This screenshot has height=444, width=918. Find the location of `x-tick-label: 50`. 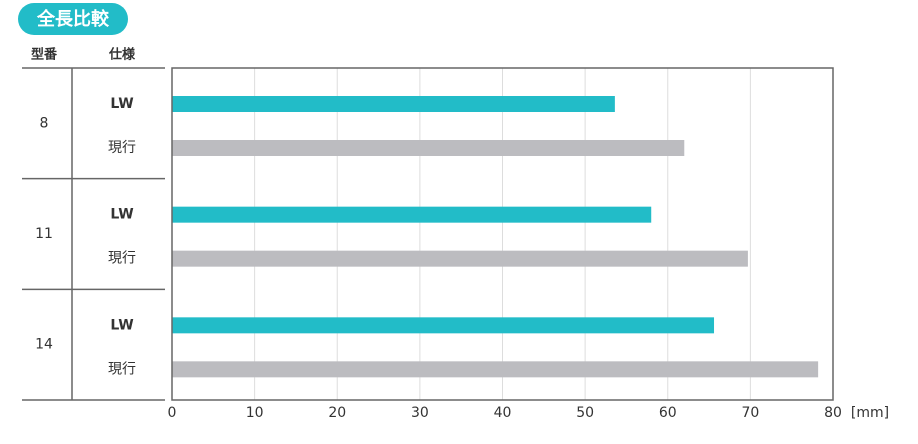

x-tick-label: 50 is located at coordinates (585, 413).